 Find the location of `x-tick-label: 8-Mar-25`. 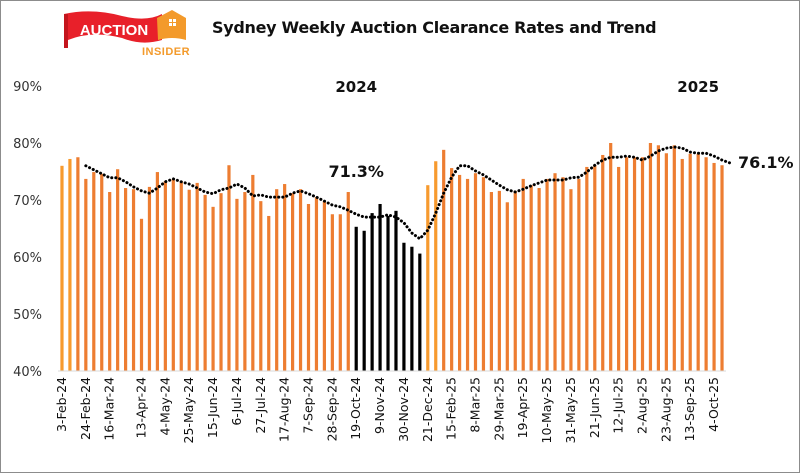

x-tick-label: 8-Mar-25 is located at coordinates (475, 405).